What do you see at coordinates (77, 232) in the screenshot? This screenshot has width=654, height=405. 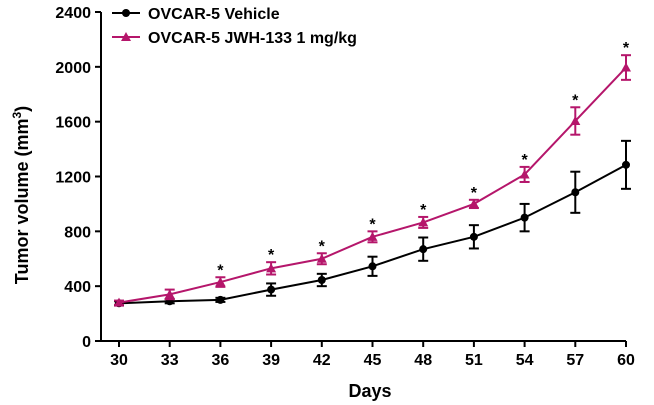 I see `y-tick-label: 800` at bounding box center [77, 232].